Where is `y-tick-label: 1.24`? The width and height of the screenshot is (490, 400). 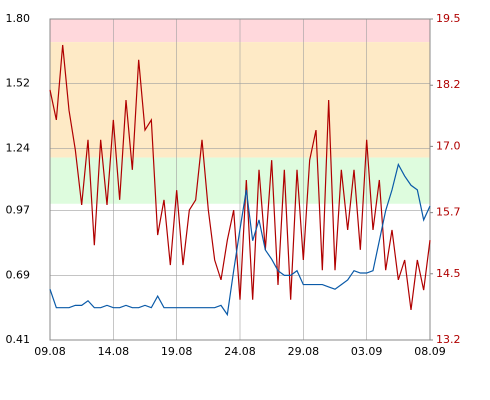 y-tick-label: 1.24 is located at coordinates (18, 147).